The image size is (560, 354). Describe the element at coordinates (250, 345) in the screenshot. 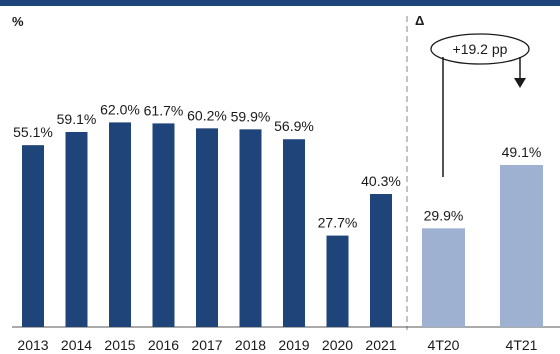

I see `annual-tick-label-2018: 2018` at that location.